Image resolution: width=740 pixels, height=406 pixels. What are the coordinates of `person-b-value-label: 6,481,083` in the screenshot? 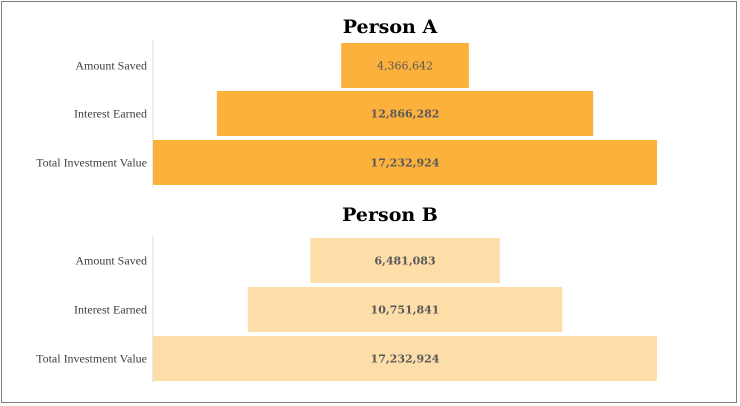 It's located at (404, 261).